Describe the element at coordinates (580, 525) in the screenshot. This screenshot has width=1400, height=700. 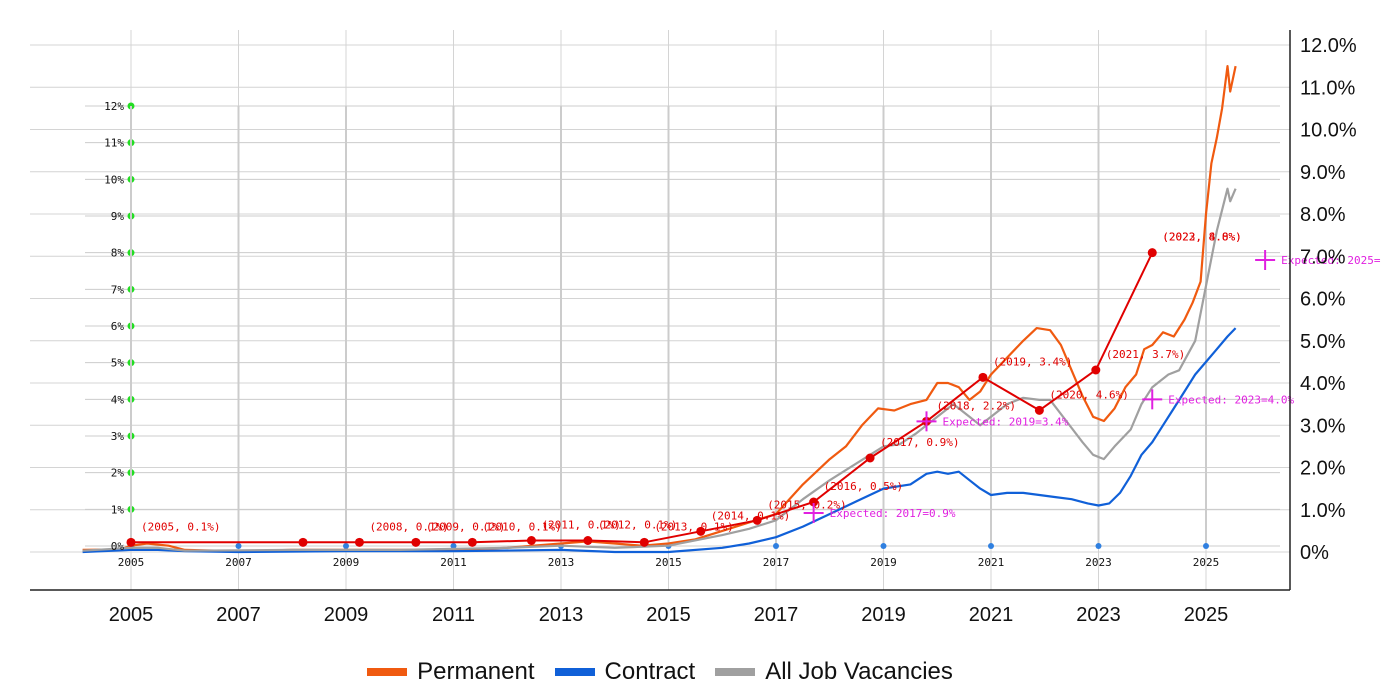
I see `overlay-point-label: (2011, 0.1%)` at that location.